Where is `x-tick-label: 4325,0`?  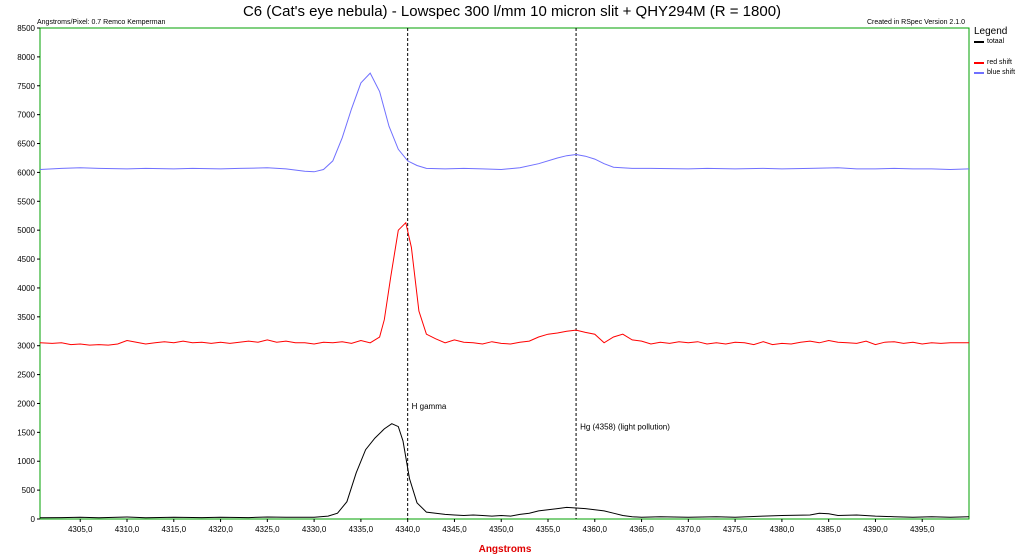
x-tick-label: 4325,0 is located at coordinates (267, 529).